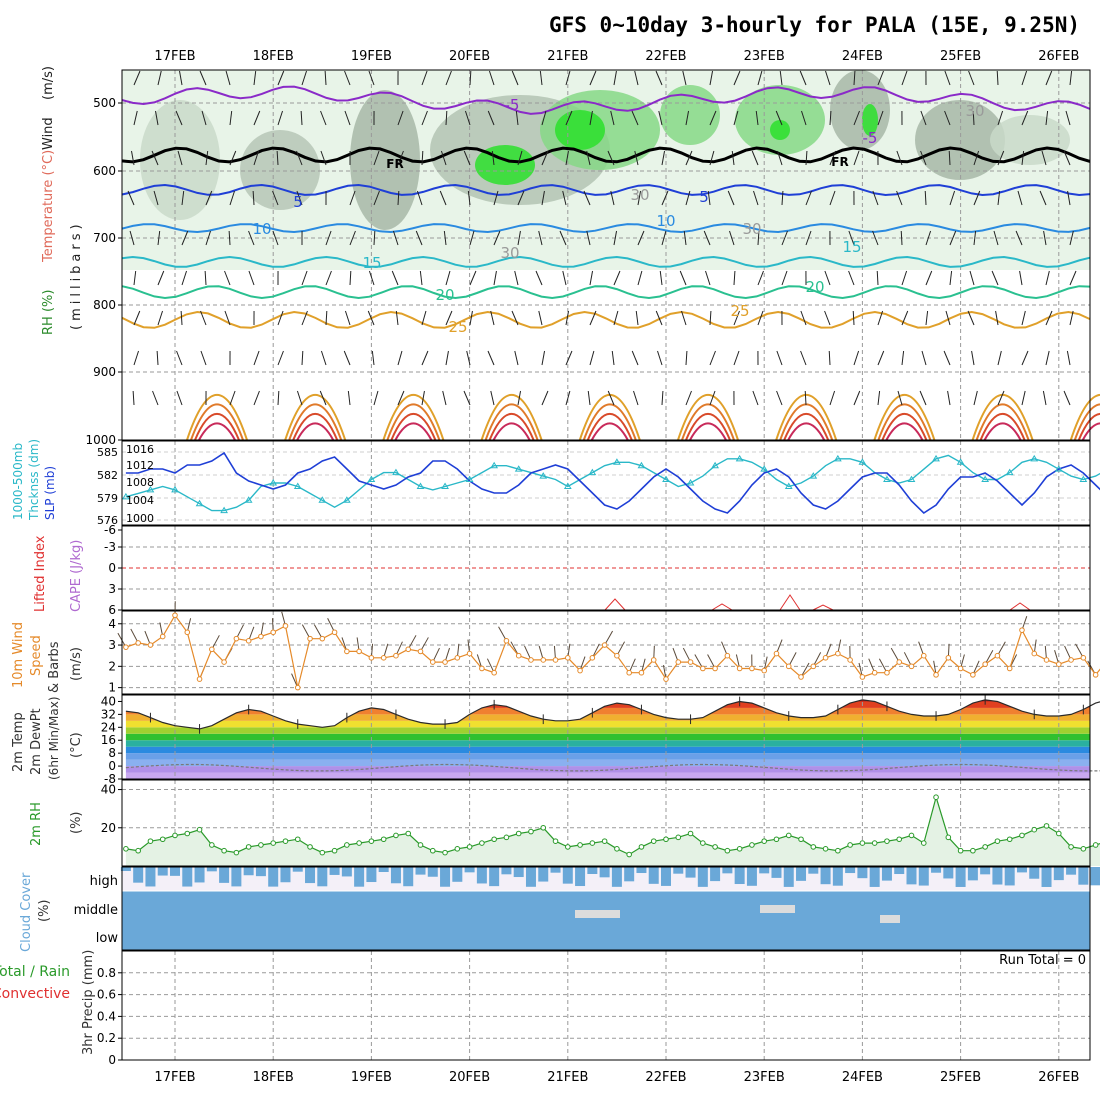  What do you see at coordinates (960, 1077) in the screenshot?
I see `date-label: 25FEB` at bounding box center [960, 1077].